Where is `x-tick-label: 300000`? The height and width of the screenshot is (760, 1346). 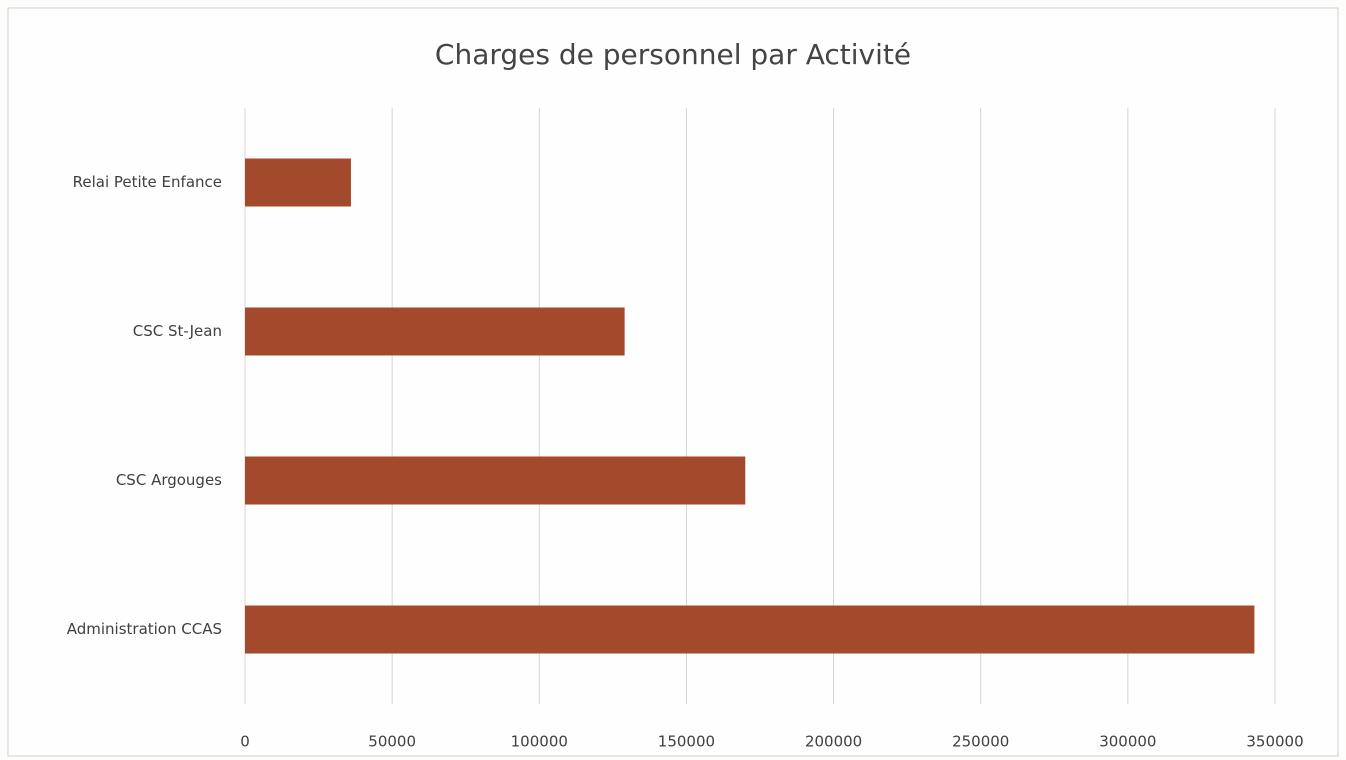
x-tick-label: 300000 is located at coordinates (1127, 742).